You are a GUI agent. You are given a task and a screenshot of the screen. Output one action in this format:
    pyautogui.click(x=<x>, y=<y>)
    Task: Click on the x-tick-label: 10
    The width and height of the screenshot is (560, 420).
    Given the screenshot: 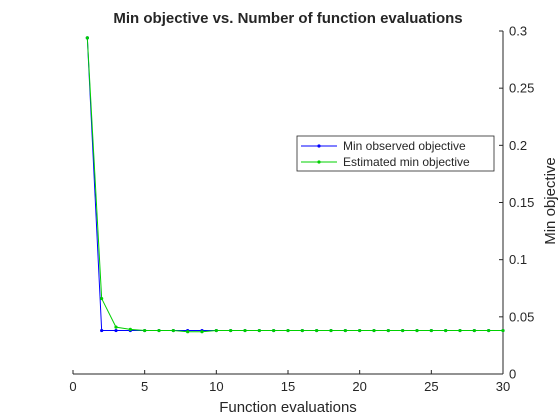 What is the action you would take?
    pyautogui.click(x=216, y=386)
    